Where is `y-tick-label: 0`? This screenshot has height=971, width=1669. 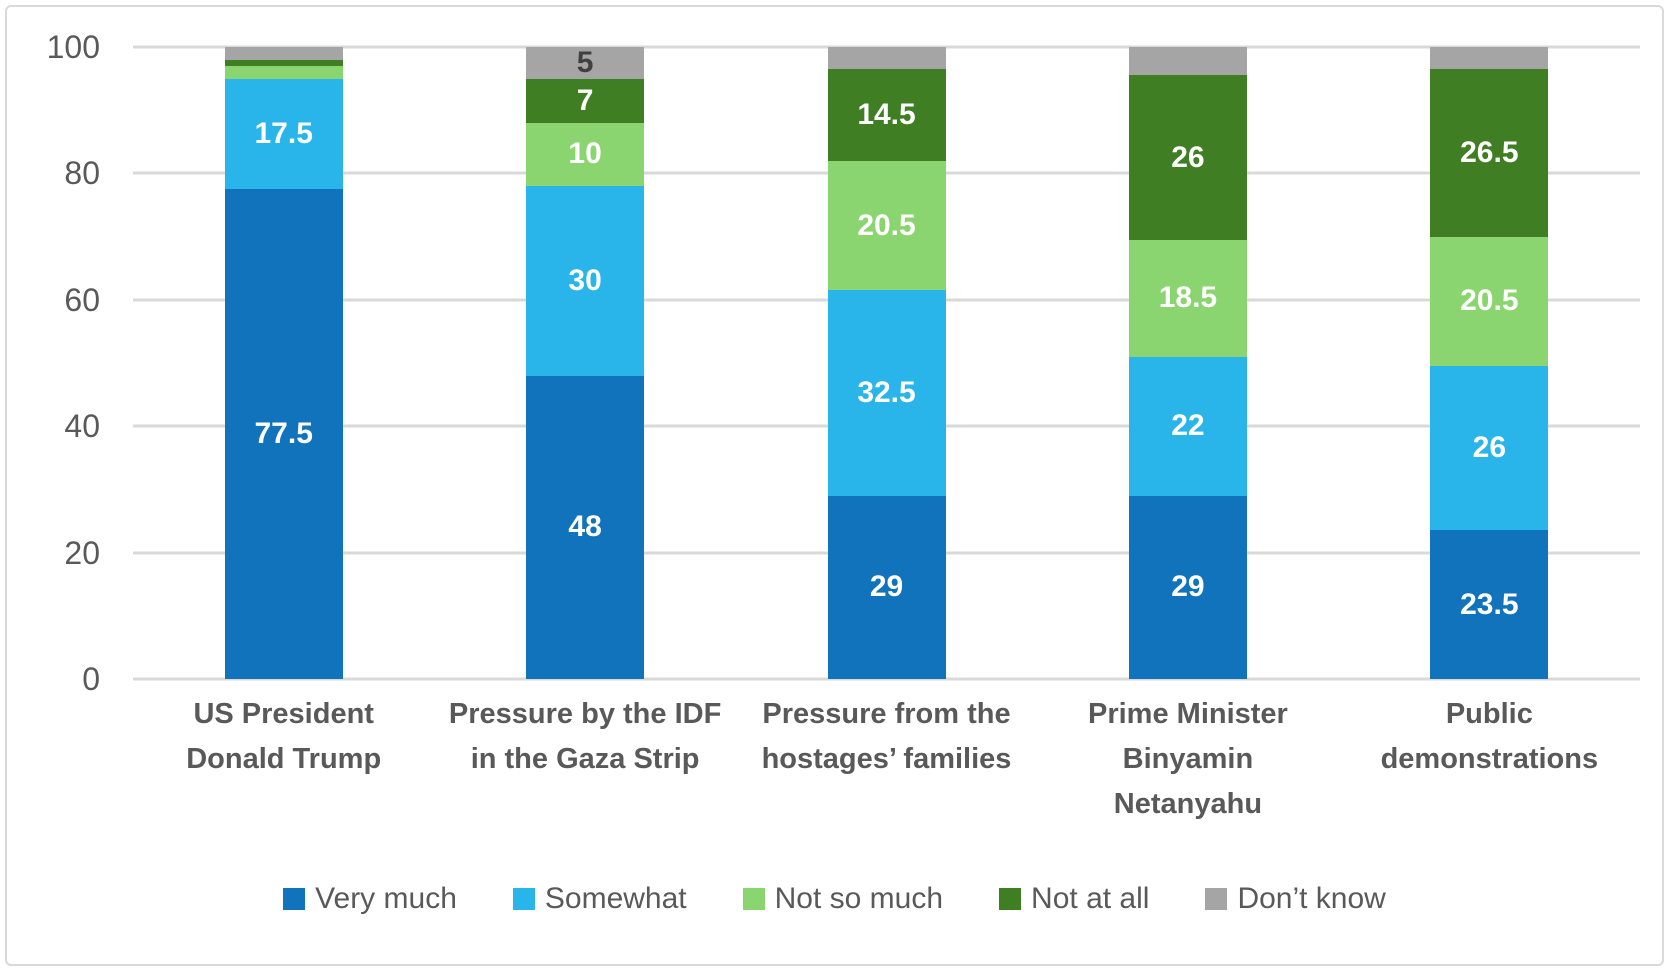 y-tick-label: 0 is located at coordinates (91, 679).